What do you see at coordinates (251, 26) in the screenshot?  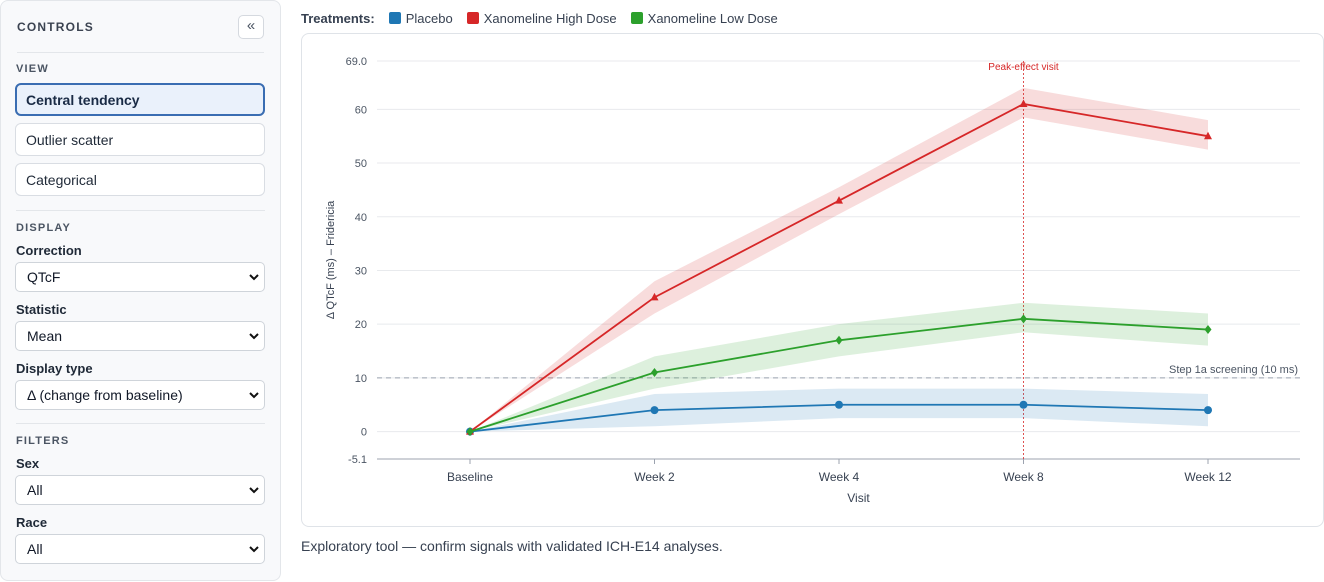 I see `collapse-sidebar-button: «` at bounding box center [251, 26].